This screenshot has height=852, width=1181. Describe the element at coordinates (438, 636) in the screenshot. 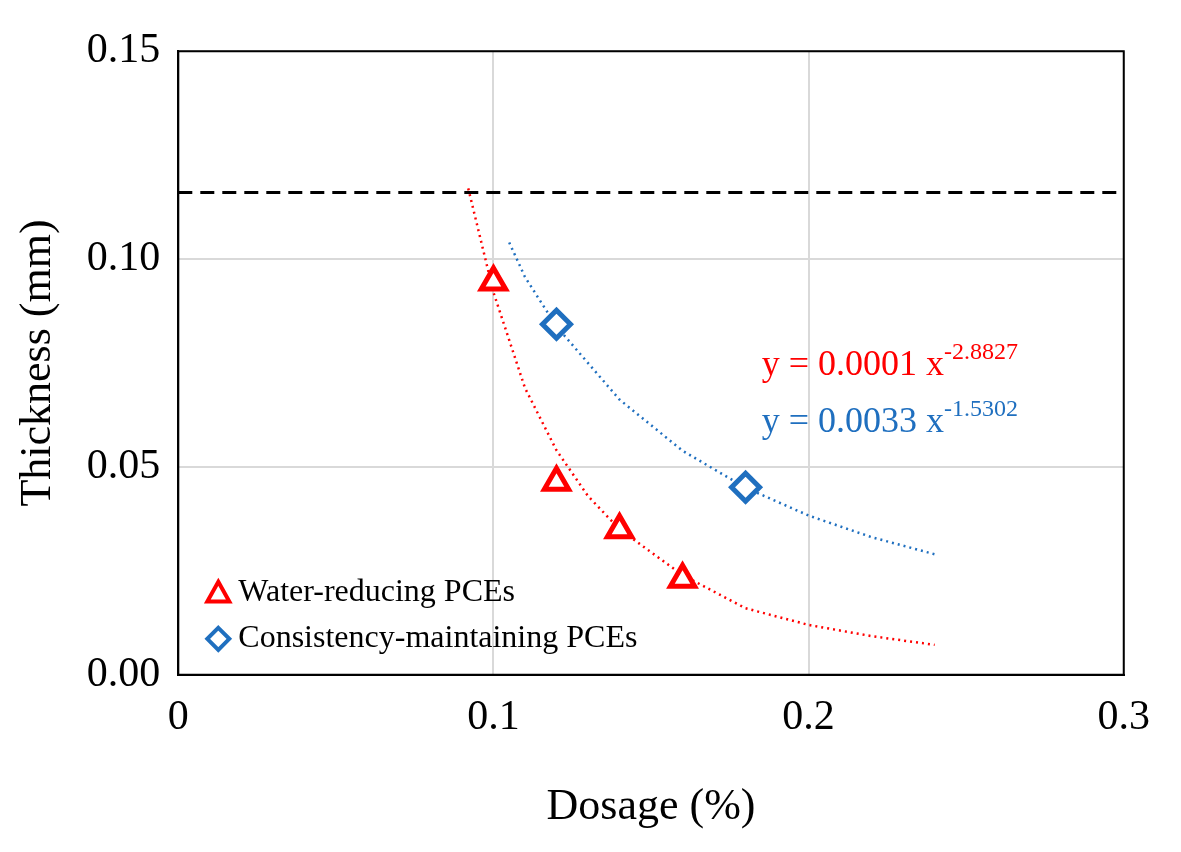

I see `legend-label: Consistency-maintaining PCEs` at that location.